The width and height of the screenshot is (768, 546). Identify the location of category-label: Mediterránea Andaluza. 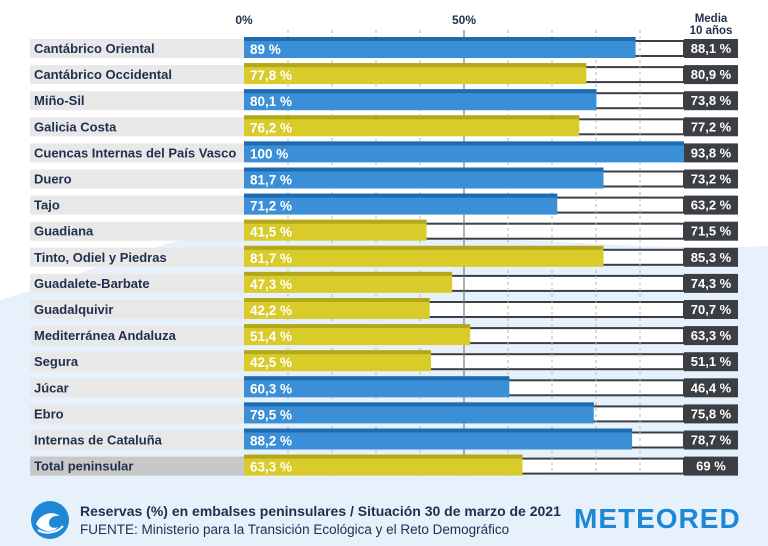
(105, 335).